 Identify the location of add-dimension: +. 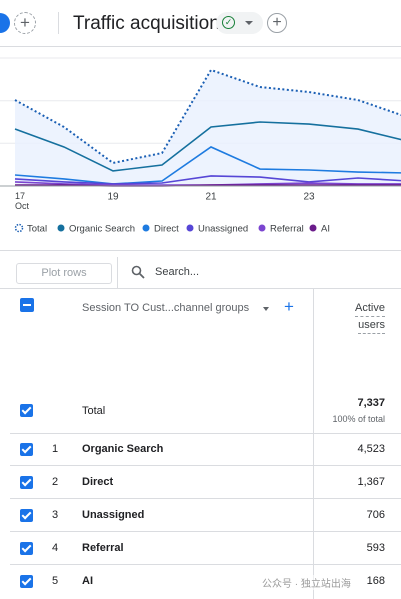
(289, 306).